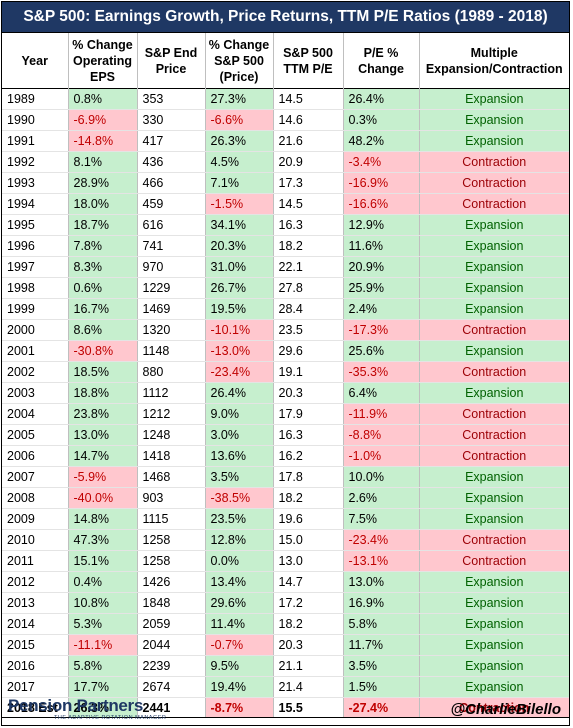 The image size is (573, 728). I want to click on cell-price-change: -6.6%, so click(238, 120).